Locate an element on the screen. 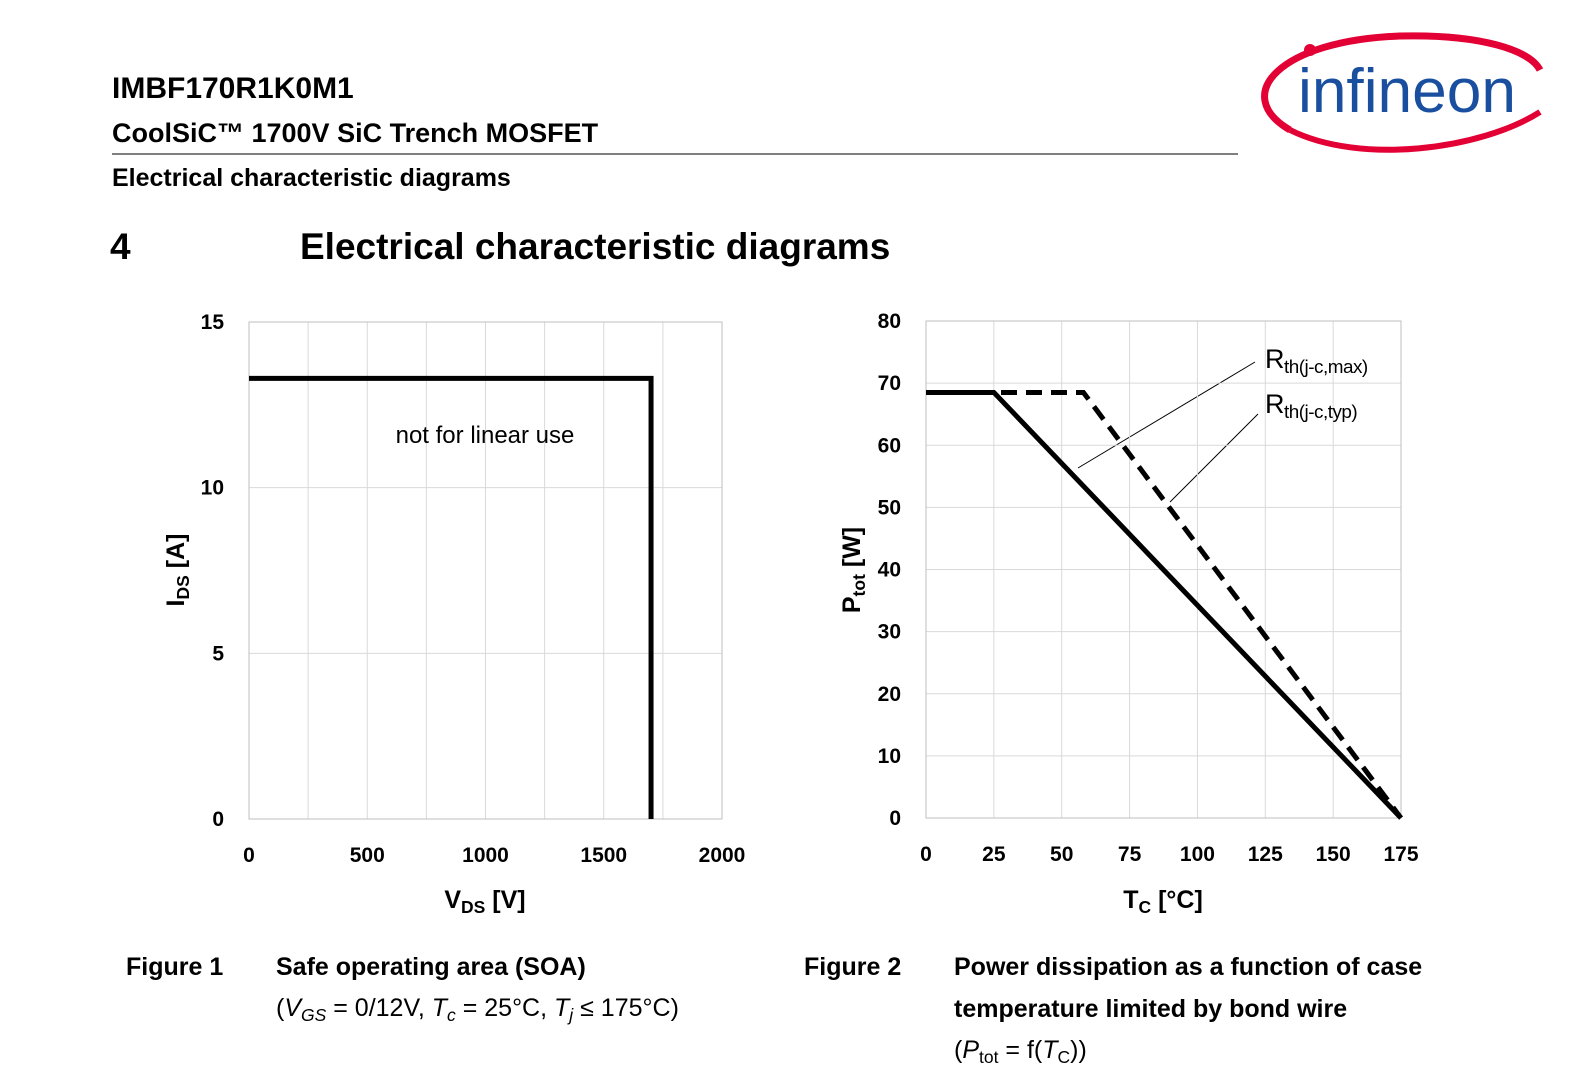  text-part: c is located at coordinates (451, 1015).